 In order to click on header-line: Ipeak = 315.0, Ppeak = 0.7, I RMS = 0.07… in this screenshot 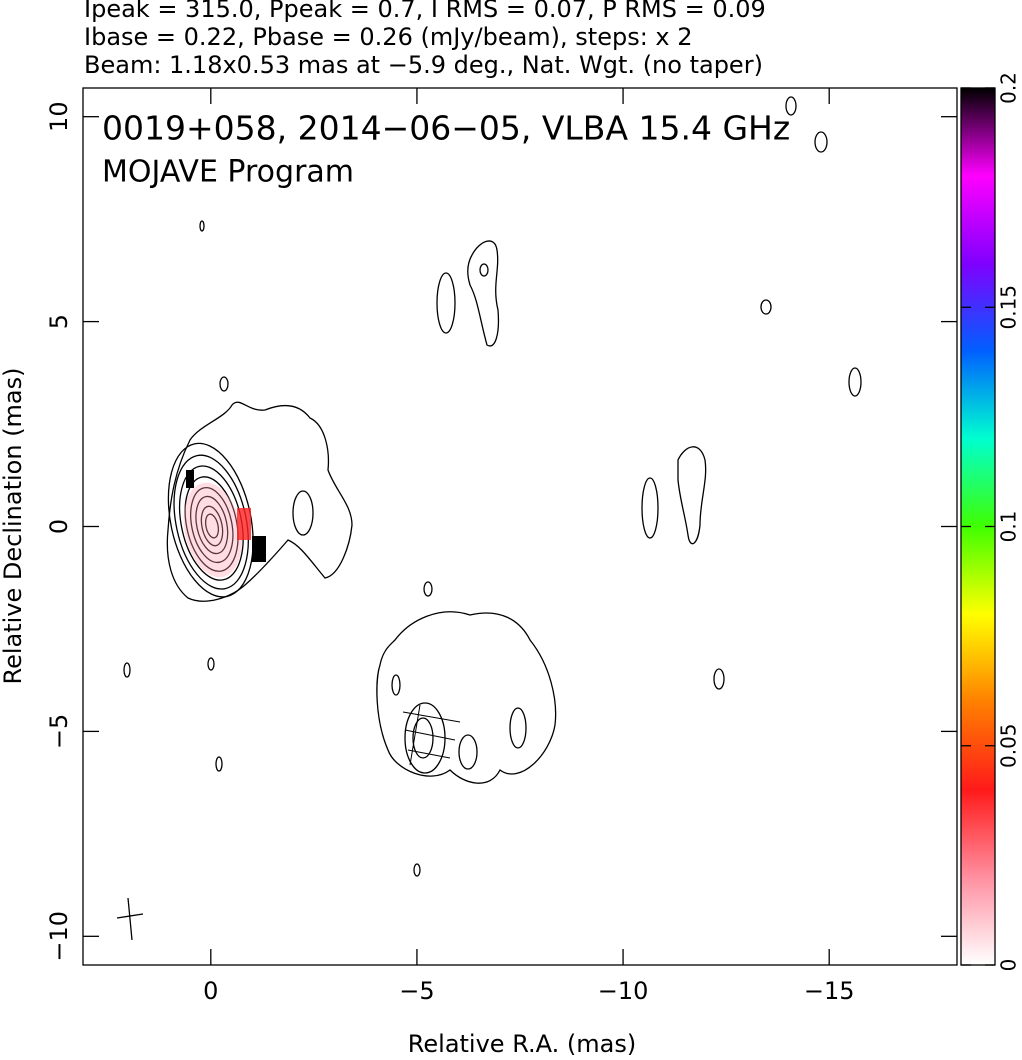, I will do `click(425, 11)`.